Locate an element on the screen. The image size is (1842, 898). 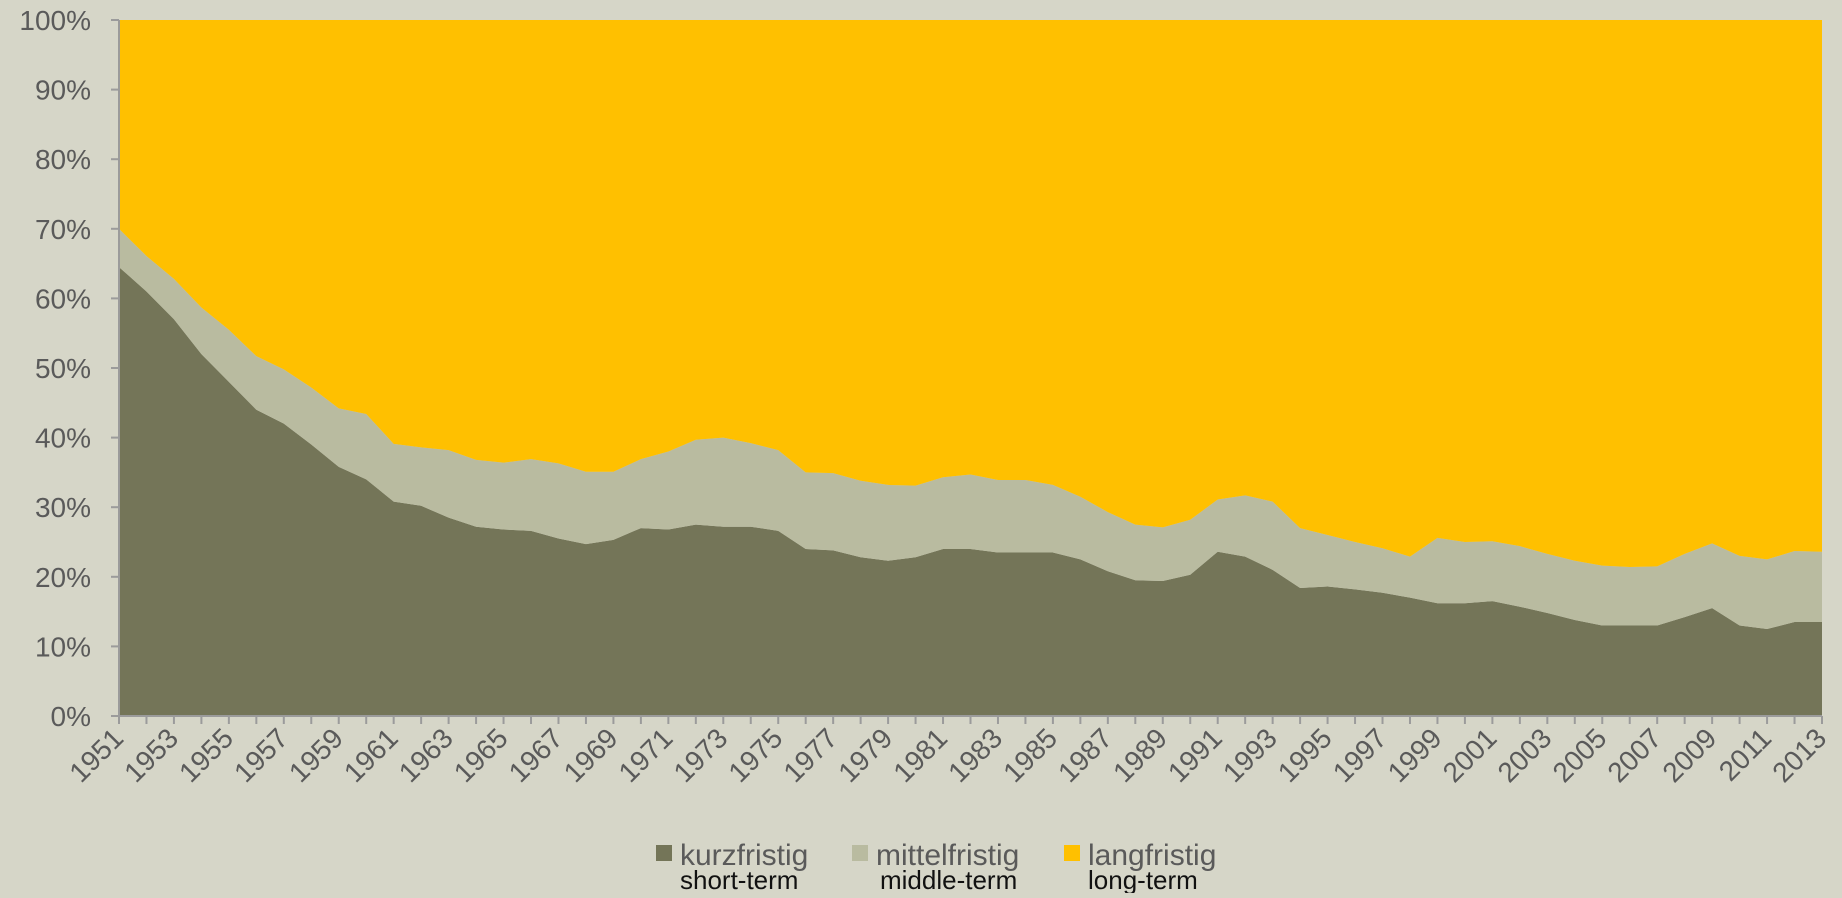
x-tick-label: 2005 is located at coordinates (1580, 755).